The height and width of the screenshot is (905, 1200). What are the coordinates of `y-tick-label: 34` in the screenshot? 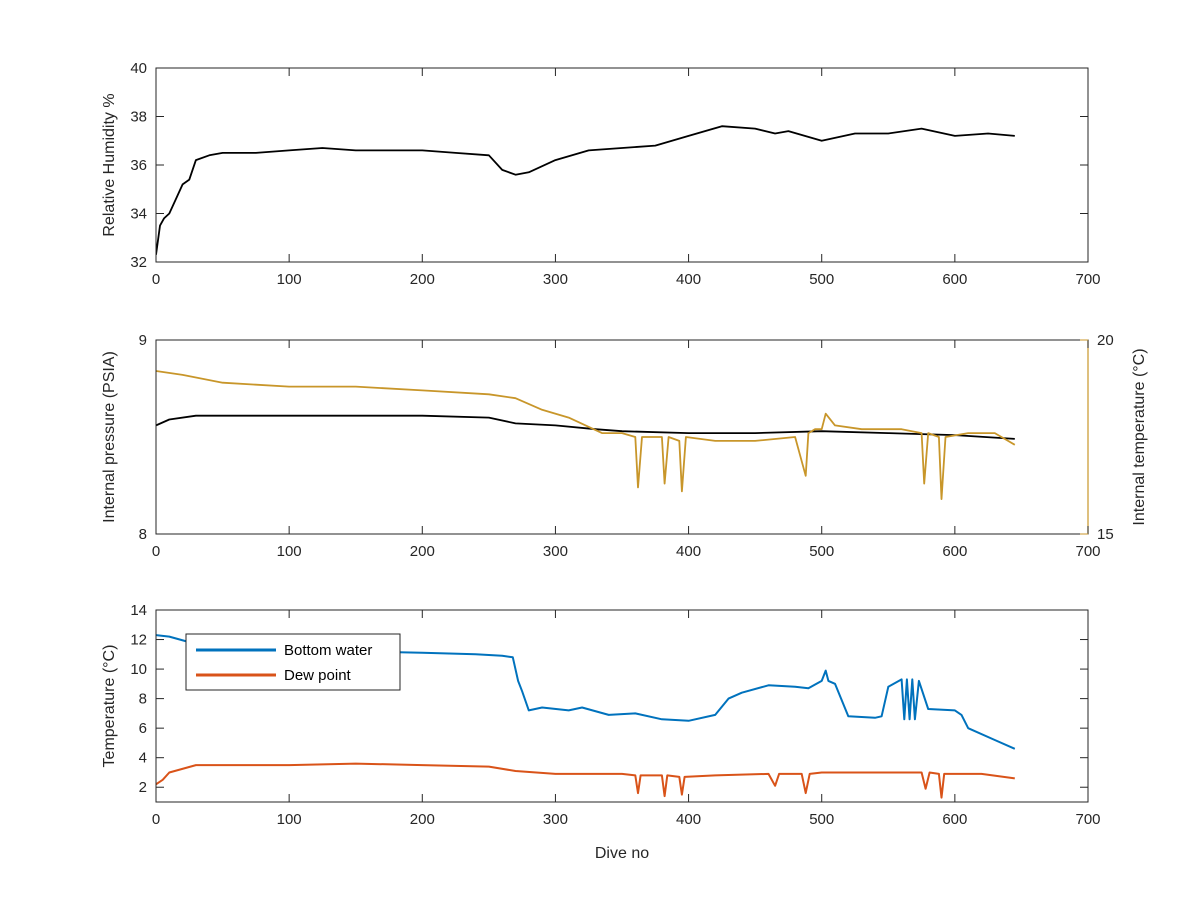 It's located at (138, 214).